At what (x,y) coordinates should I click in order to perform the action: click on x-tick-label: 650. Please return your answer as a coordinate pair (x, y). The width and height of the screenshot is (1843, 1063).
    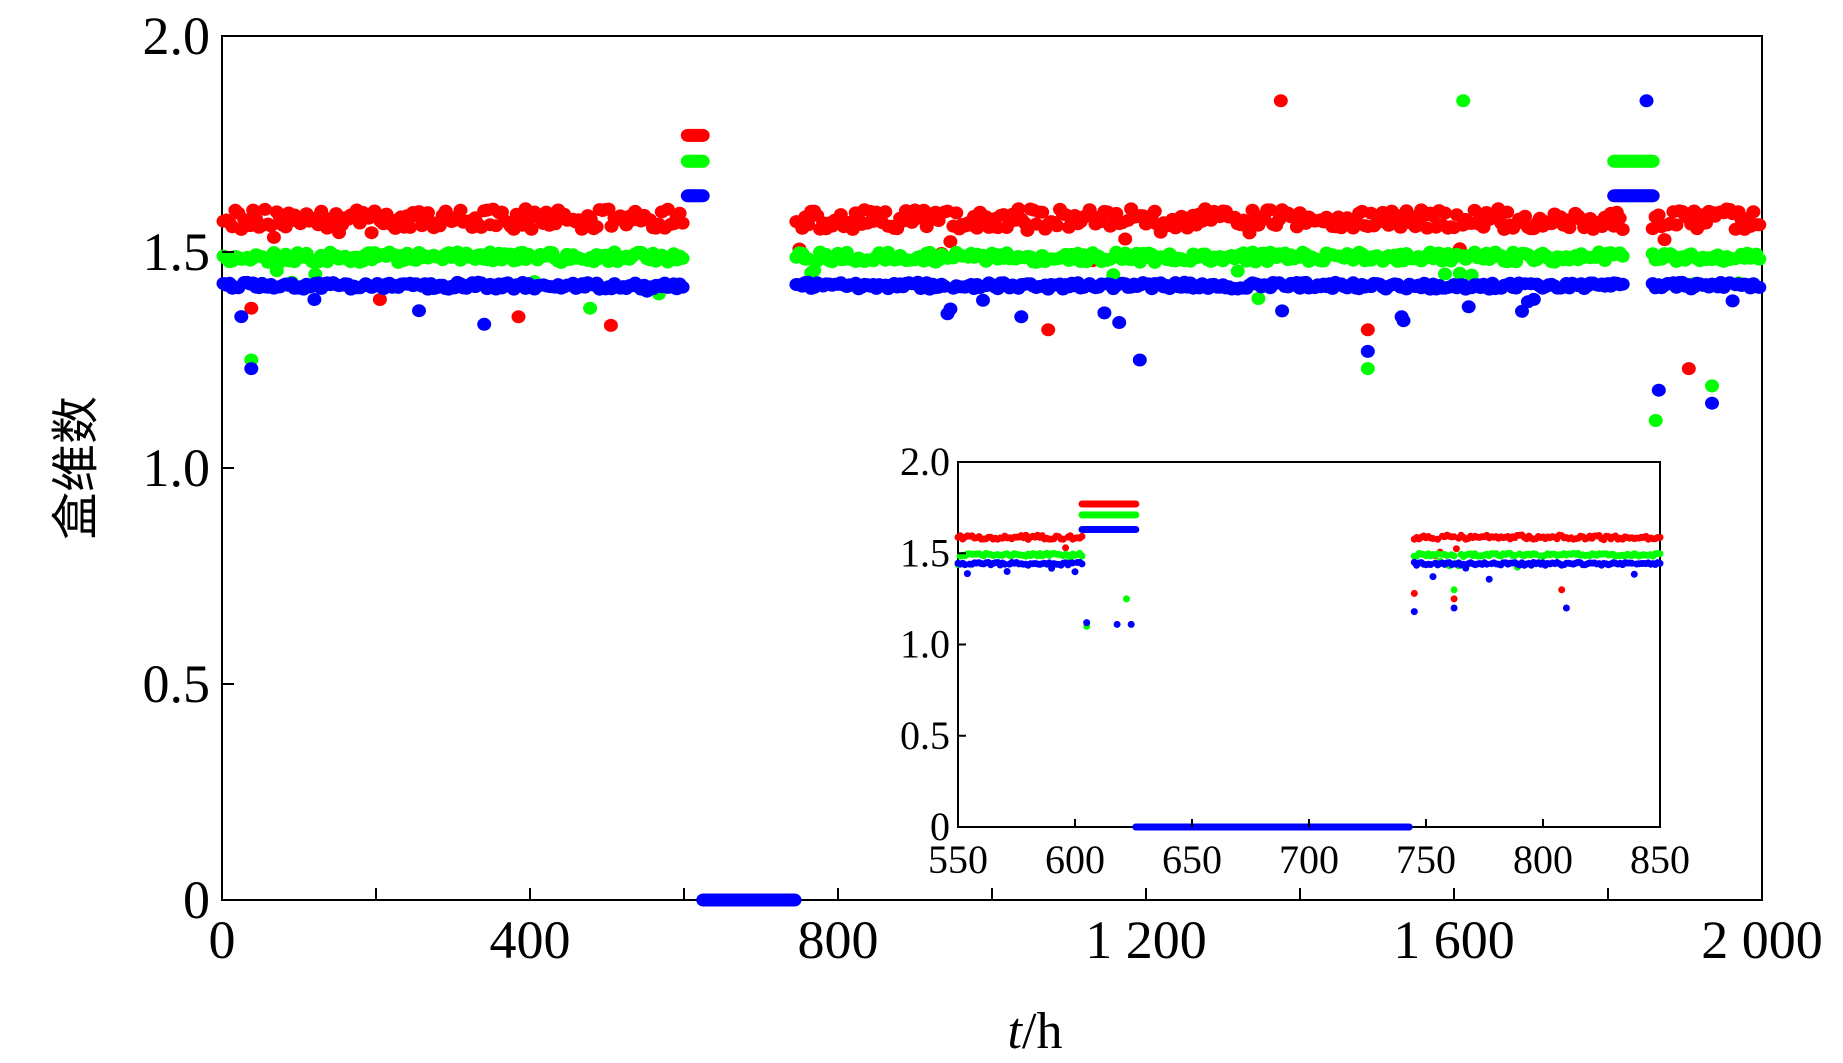
    Looking at the image, I should click on (1192, 859).